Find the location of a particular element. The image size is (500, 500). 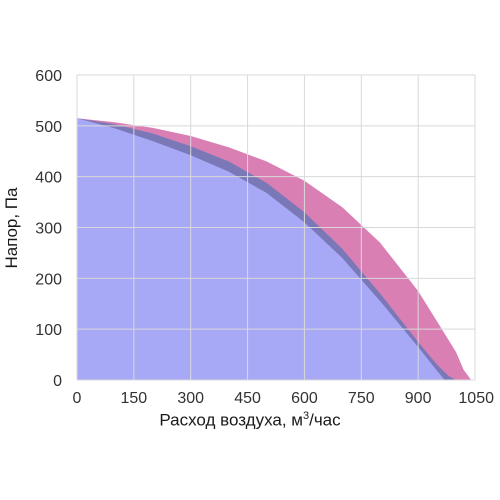

y-tick-label: 600 is located at coordinates (48, 76).